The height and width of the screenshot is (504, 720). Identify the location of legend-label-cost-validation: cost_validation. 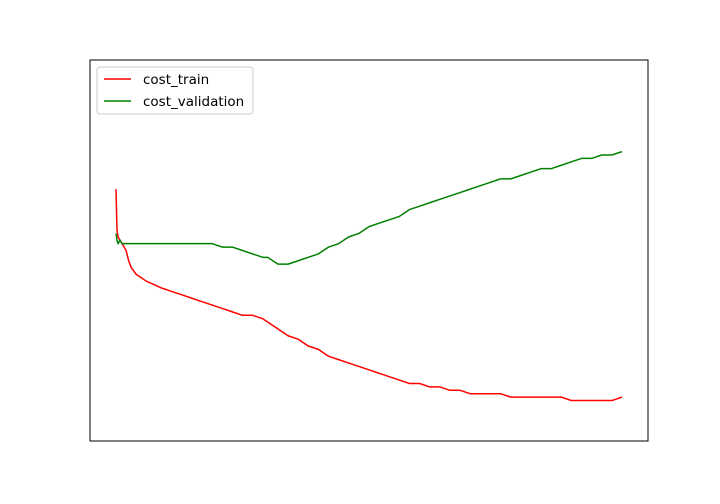
(193, 102).